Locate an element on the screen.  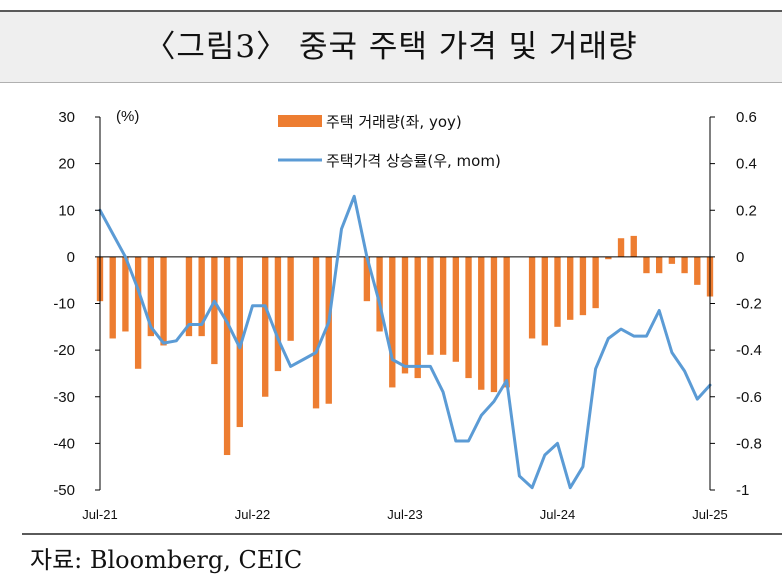
legend-line-label: 주택가격 상승률(우, mom) is located at coordinates (413, 161).